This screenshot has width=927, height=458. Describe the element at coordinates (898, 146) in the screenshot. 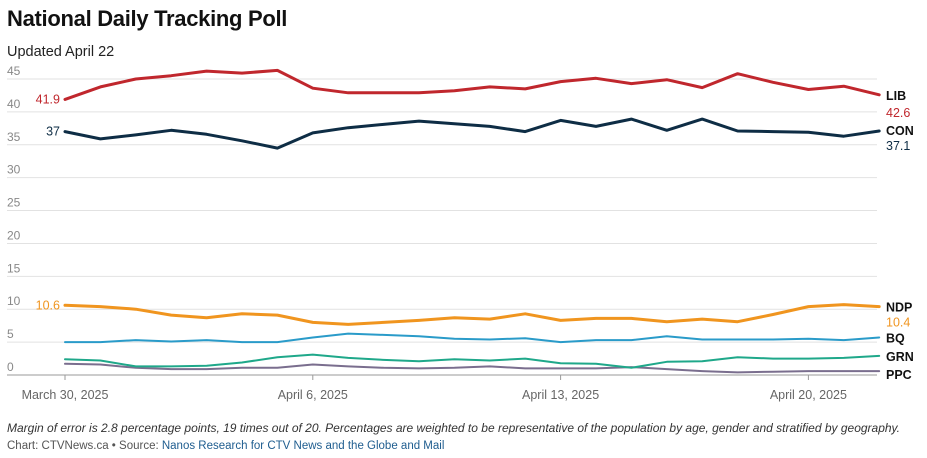

I see `end-value-con: 37.1` at that location.